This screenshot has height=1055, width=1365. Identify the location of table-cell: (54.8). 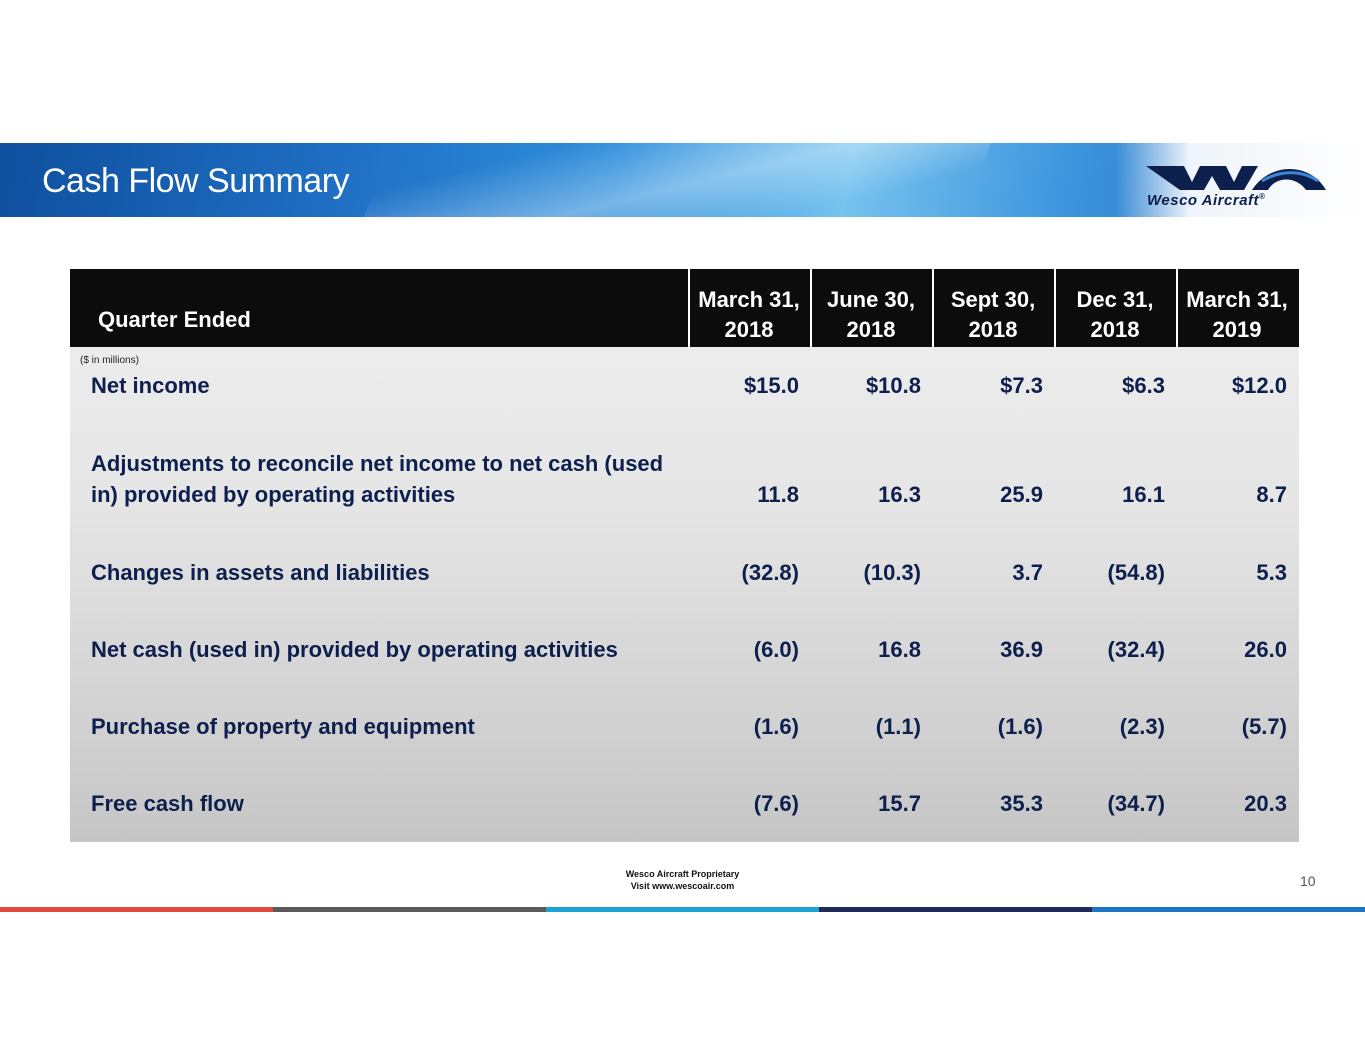
(1136, 572).